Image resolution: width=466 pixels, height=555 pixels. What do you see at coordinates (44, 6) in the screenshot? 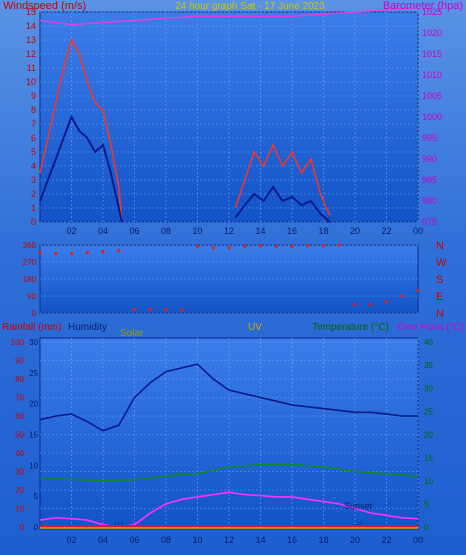
I see `wind-axis-label: Windspeed (m/s)` at bounding box center [44, 6].